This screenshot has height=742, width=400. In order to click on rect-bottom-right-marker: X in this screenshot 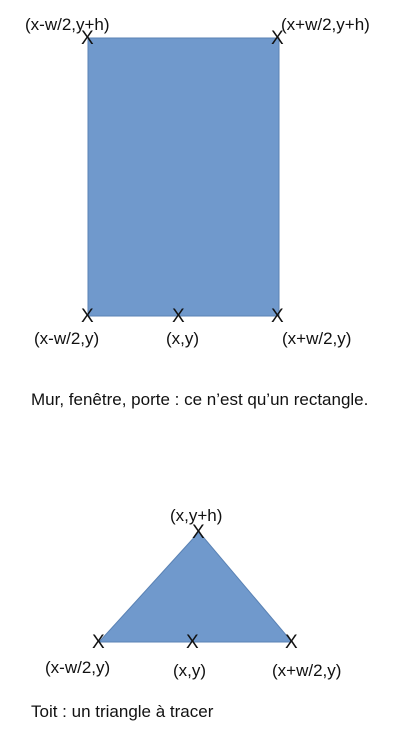, I will do `click(277, 316)`.